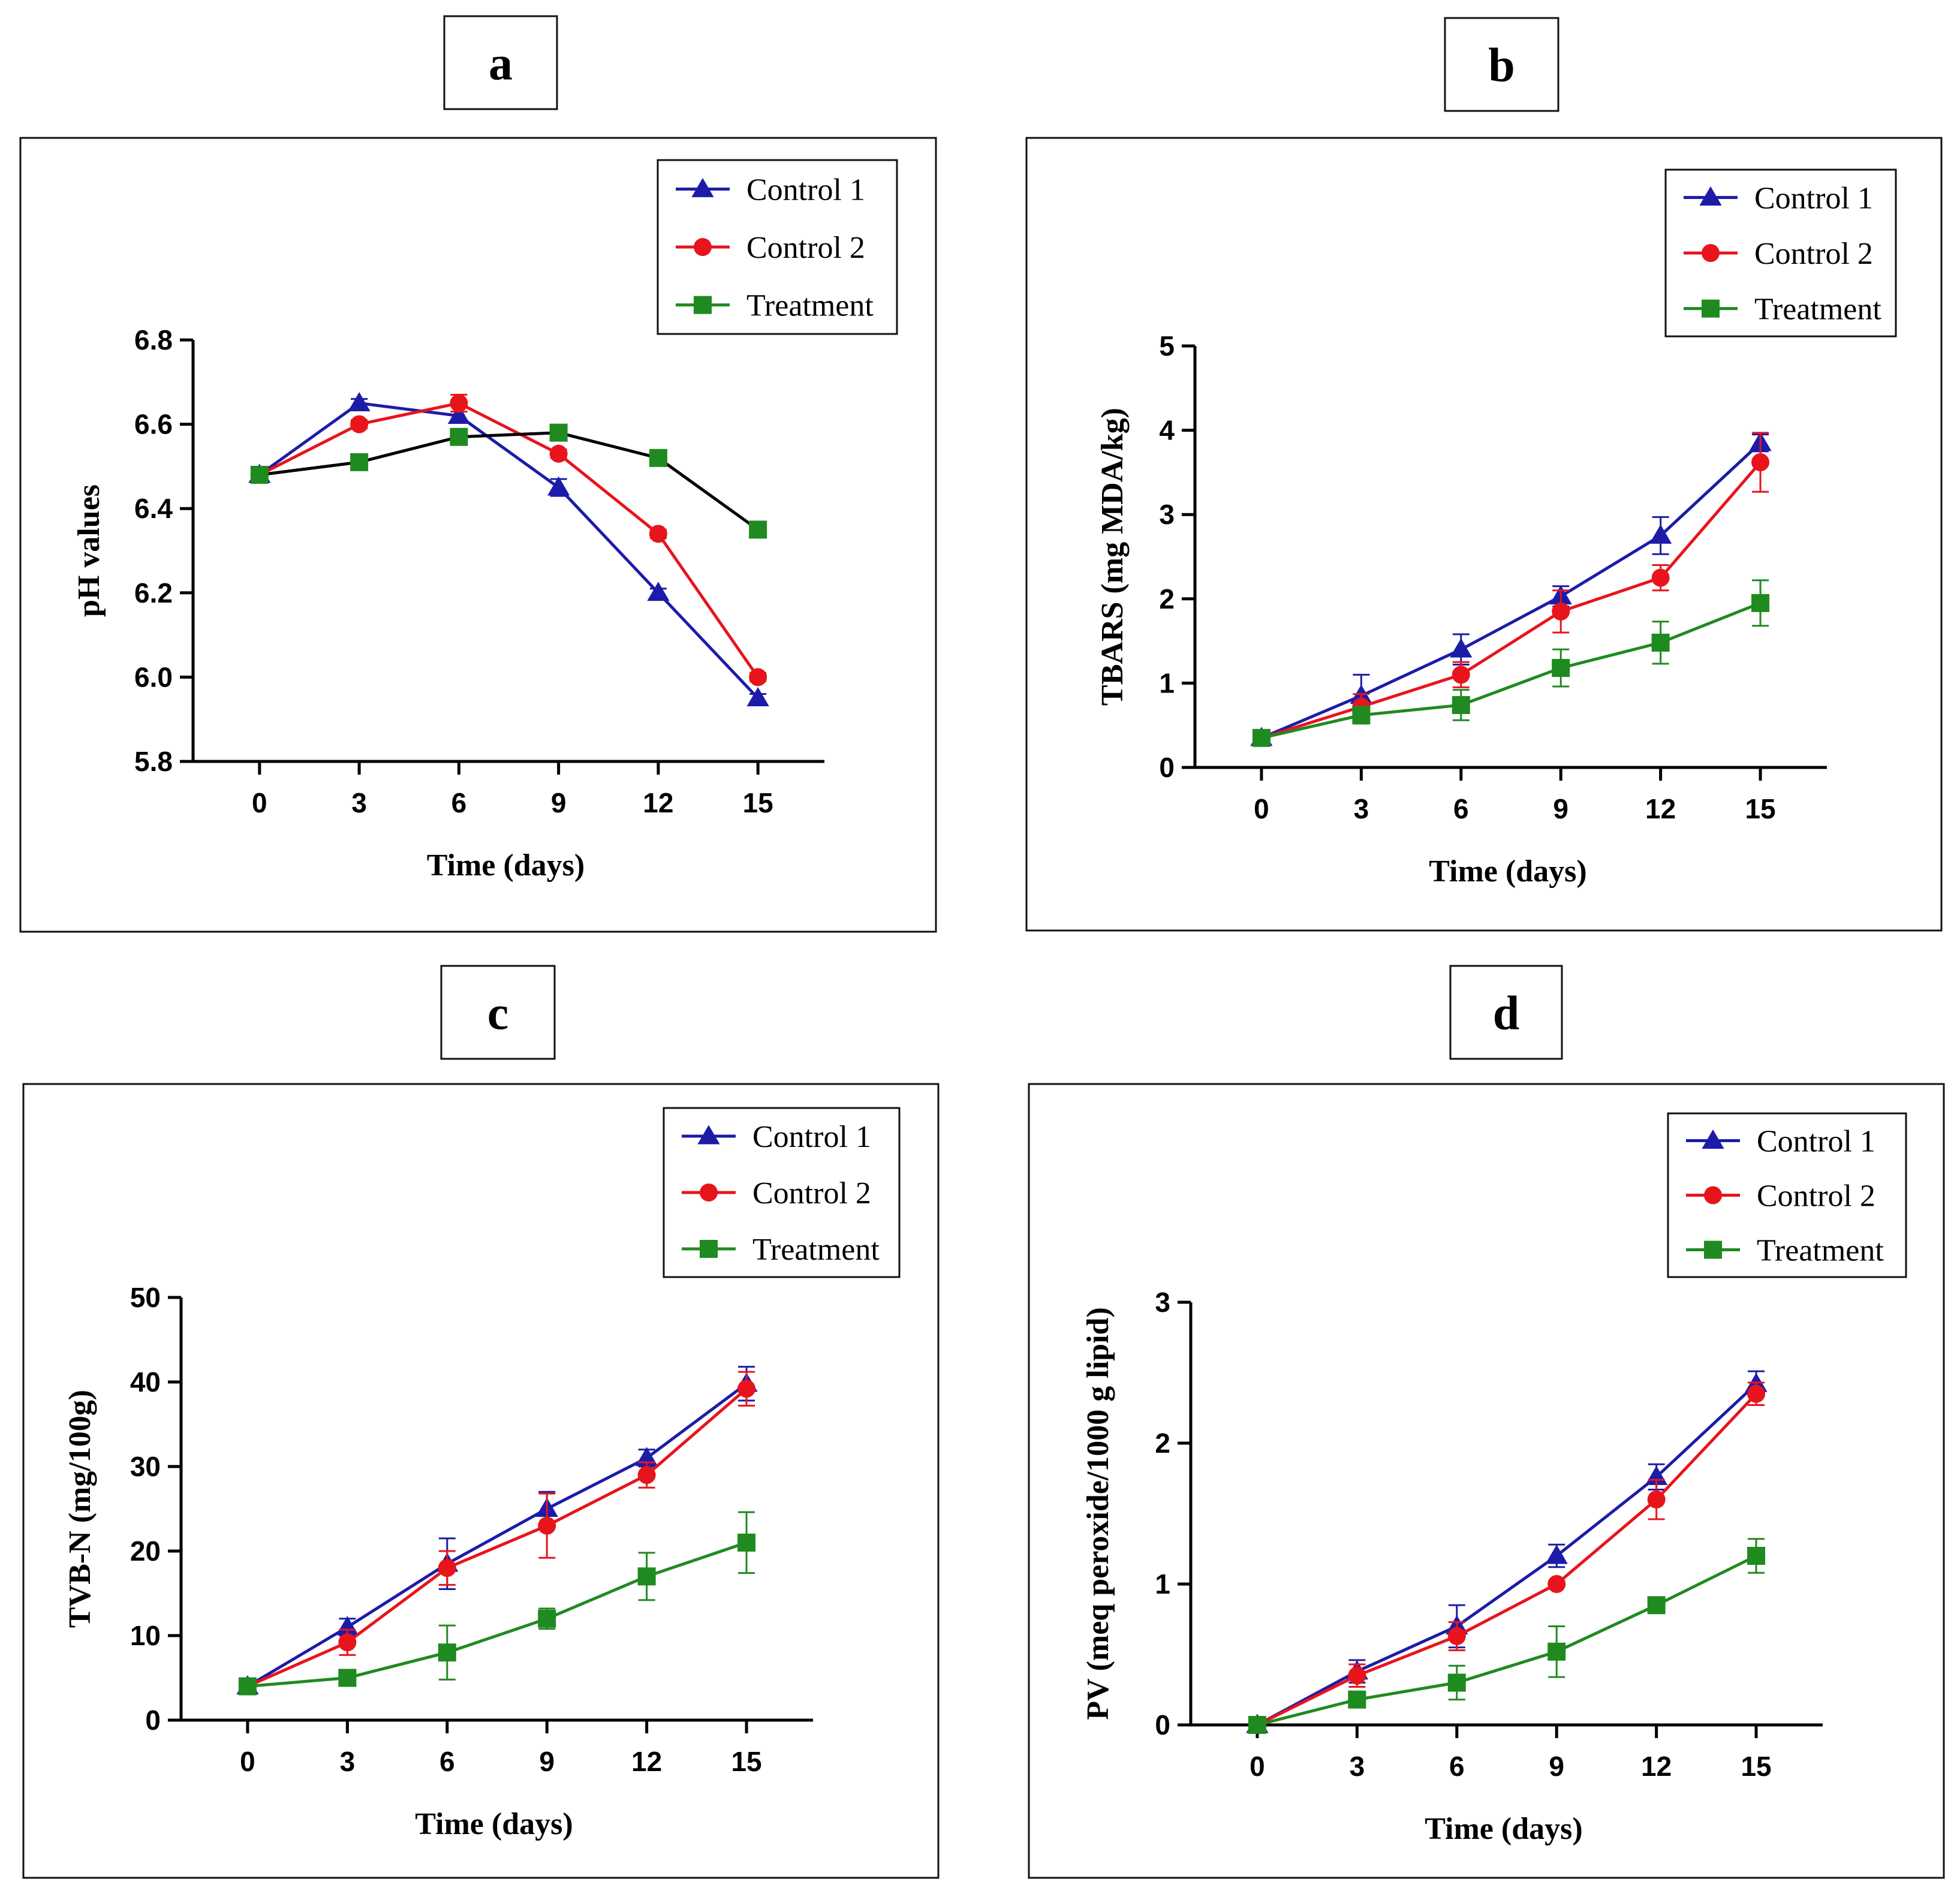  I want to click on panel-letter: d, so click(1506, 1013).